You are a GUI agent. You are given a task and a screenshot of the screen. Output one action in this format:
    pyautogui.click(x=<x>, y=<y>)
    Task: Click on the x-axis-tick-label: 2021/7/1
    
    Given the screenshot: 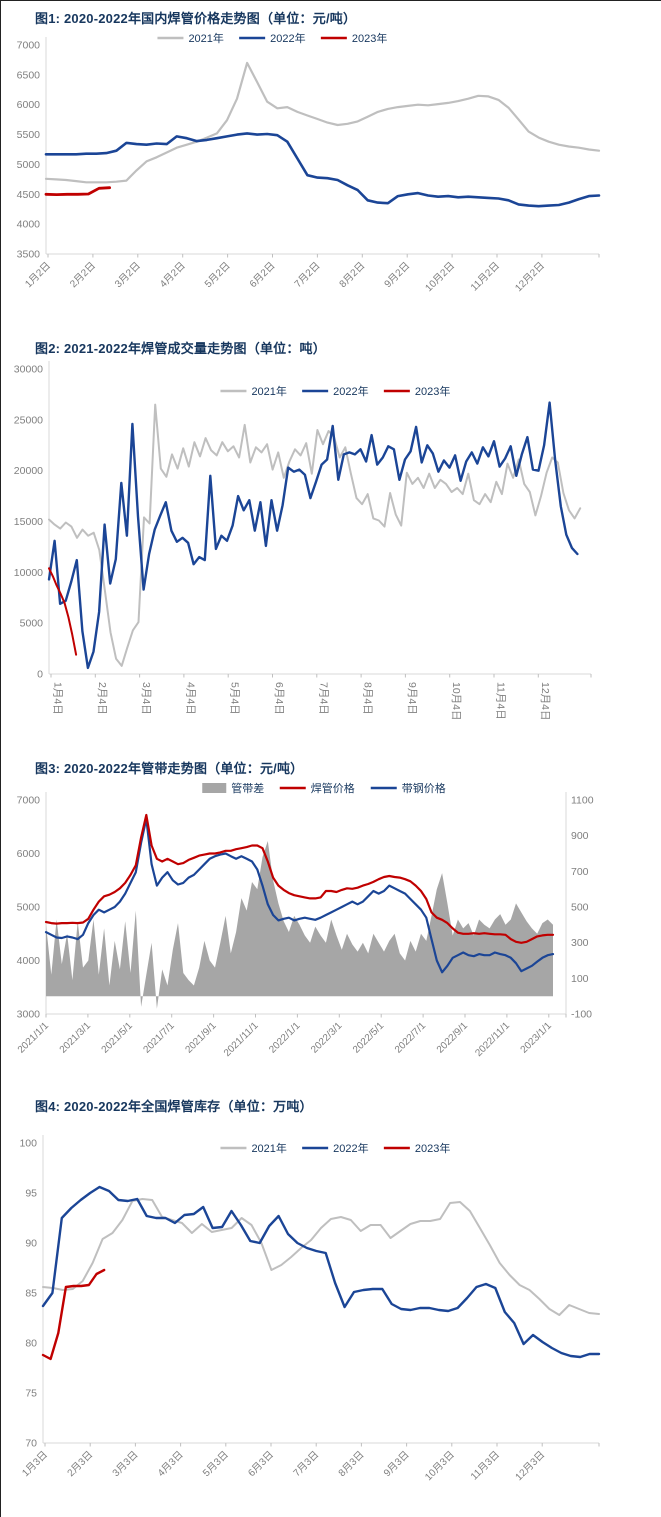 What is the action you would take?
    pyautogui.click(x=160, y=1038)
    